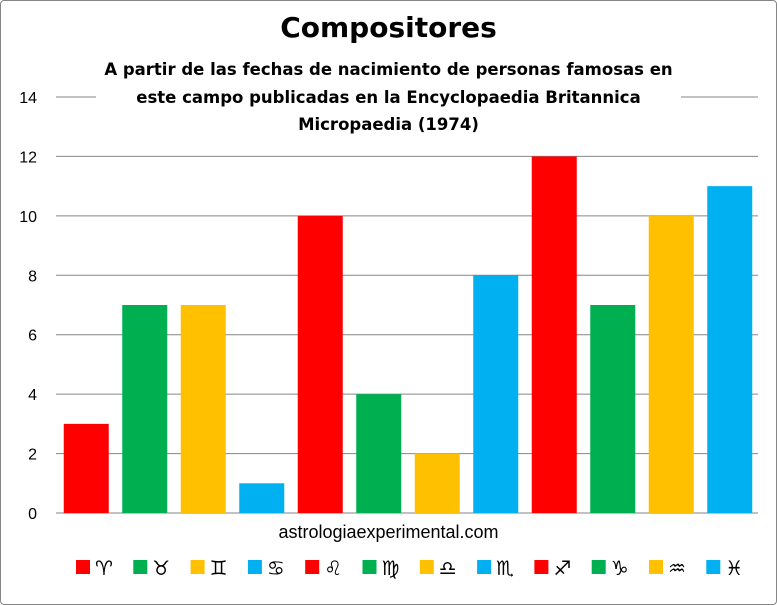  I want to click on y-tick-label: 14, so click(28, 98).